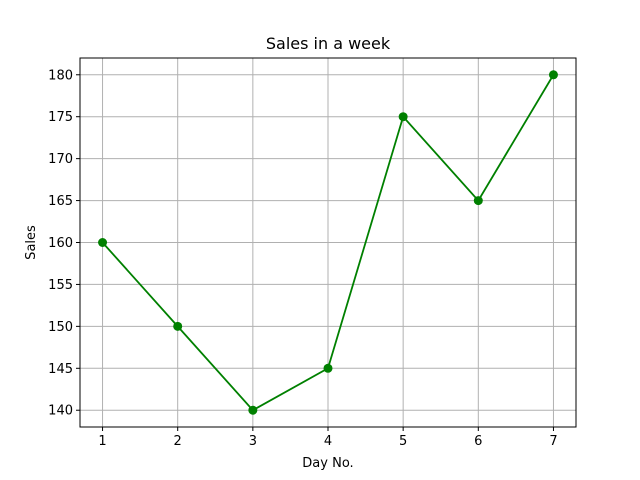  Describe the element at coordinates (403, 441) in the screenshot. I see `x-tick-label: 5` at that location.